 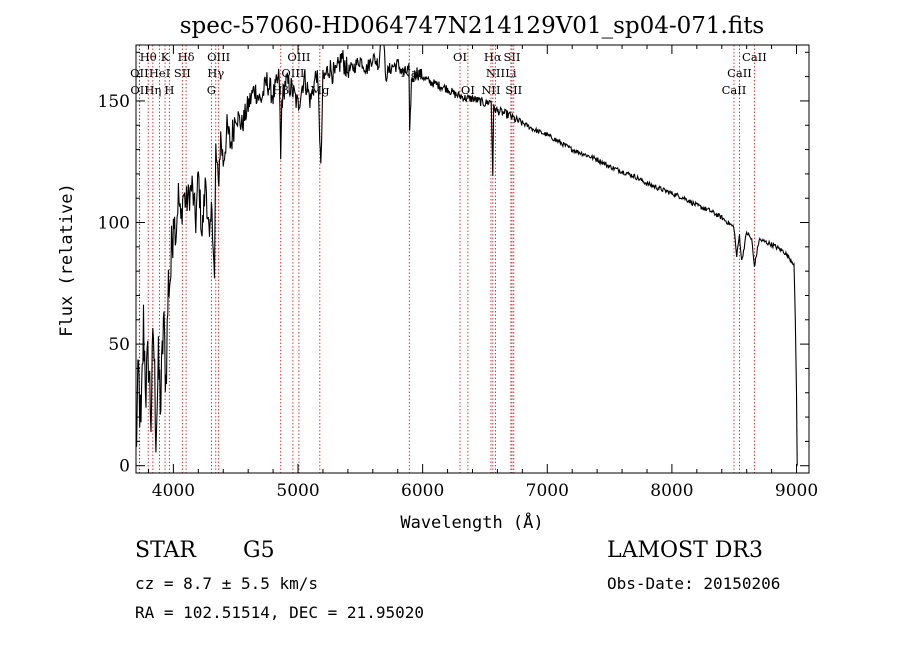 What do you see at coordinates (114, 102) in the screenshot?
I see `y-tick-label-3: 150` at bounding box center [114, 102].